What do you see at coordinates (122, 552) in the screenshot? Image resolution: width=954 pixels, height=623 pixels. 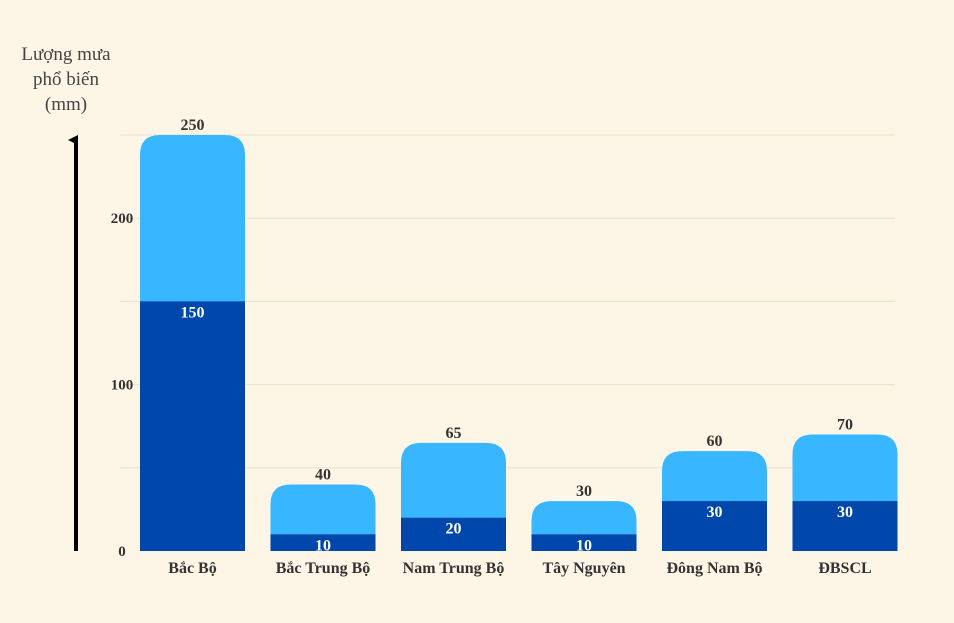 I see `y-tick-label: 0` at bounding box center [122, 552].